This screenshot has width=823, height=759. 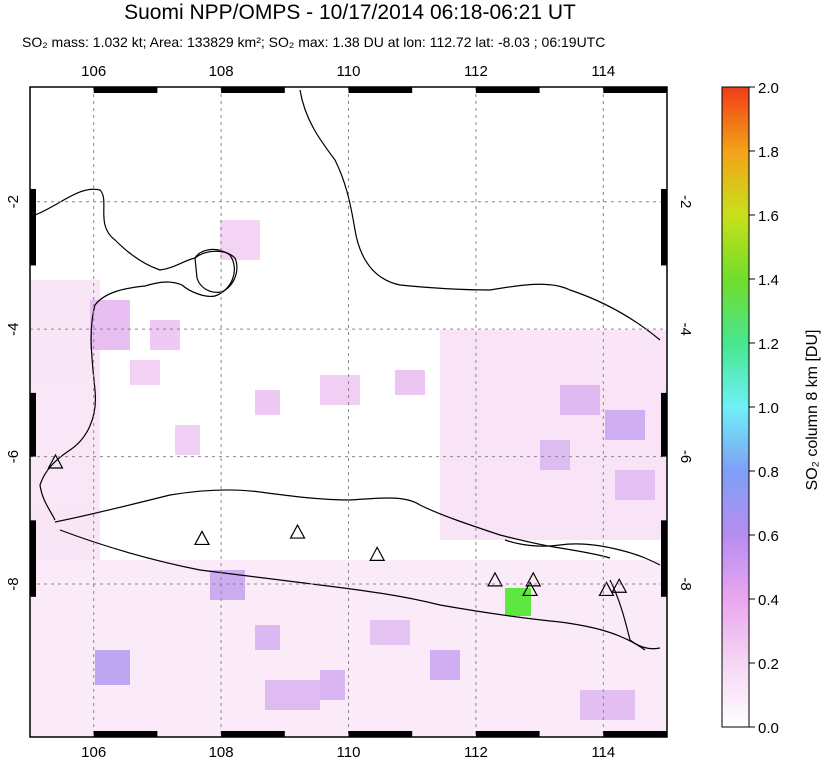 What do you see at coordinates (768, 88) in the screenshot?
I see `colorbar-tick-label: 2.0` at bounding box center [768, 88].